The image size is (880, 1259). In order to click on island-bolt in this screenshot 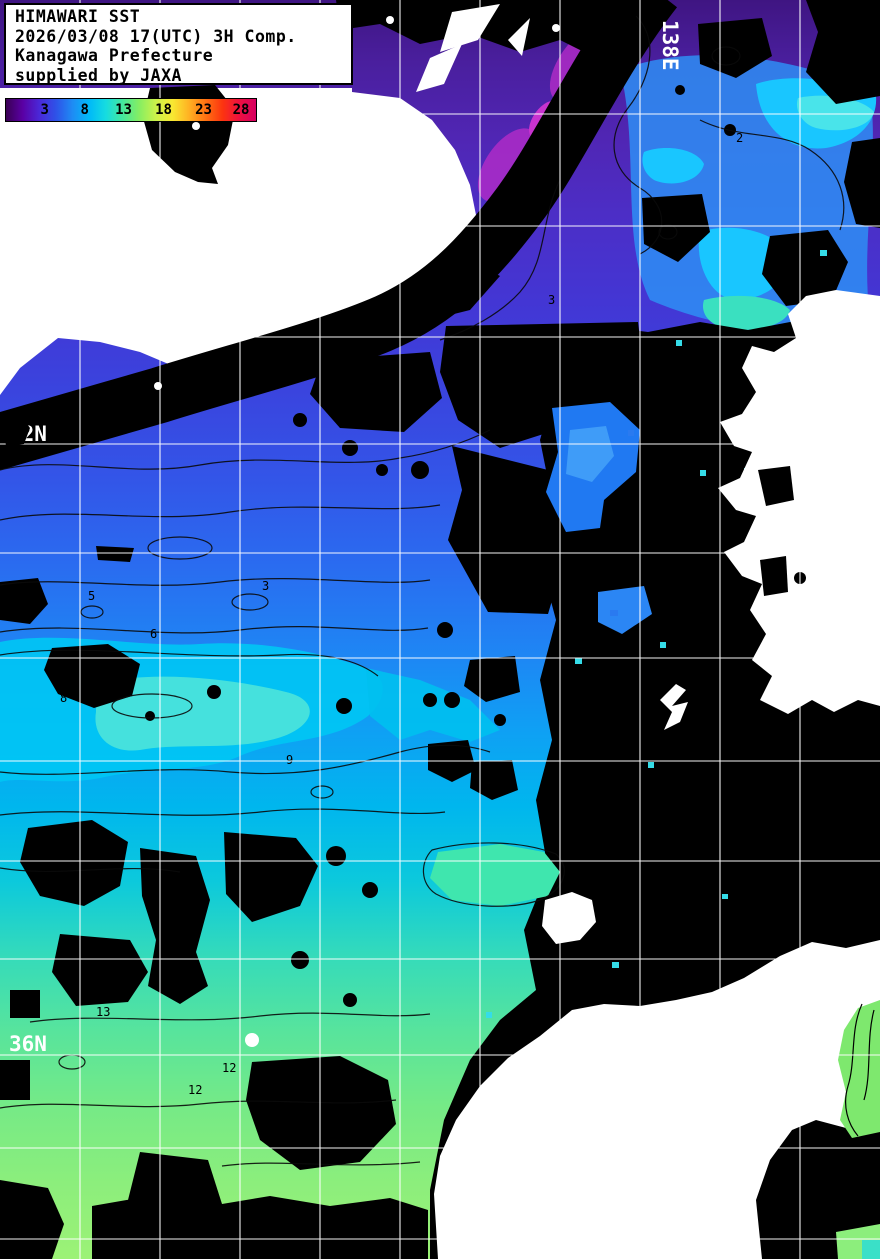, I will do `click(674, 707)`.